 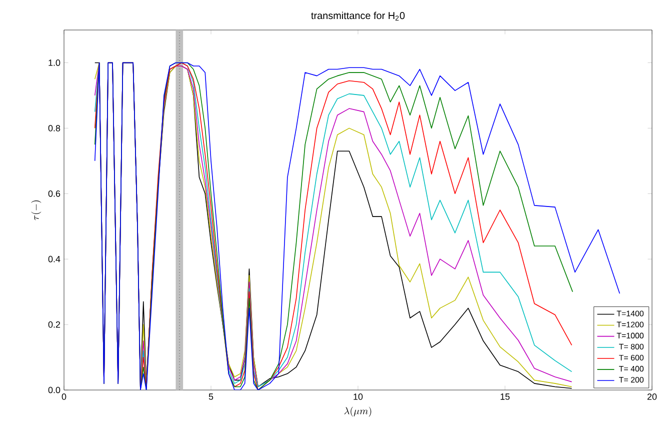 What do you see at coordinates (54, 390) in the screenshot?
I see `y-tick-label: 0.0` at bounding box center [54, 390].